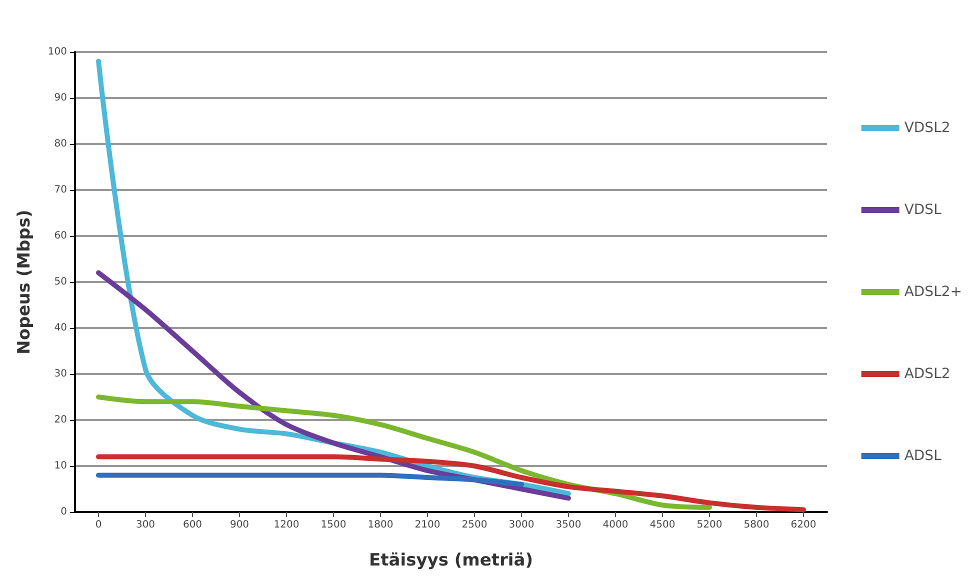 The height and width of the screenshot is (584, 977). I want to click on x-tick-label: 900, so click(240, 525).